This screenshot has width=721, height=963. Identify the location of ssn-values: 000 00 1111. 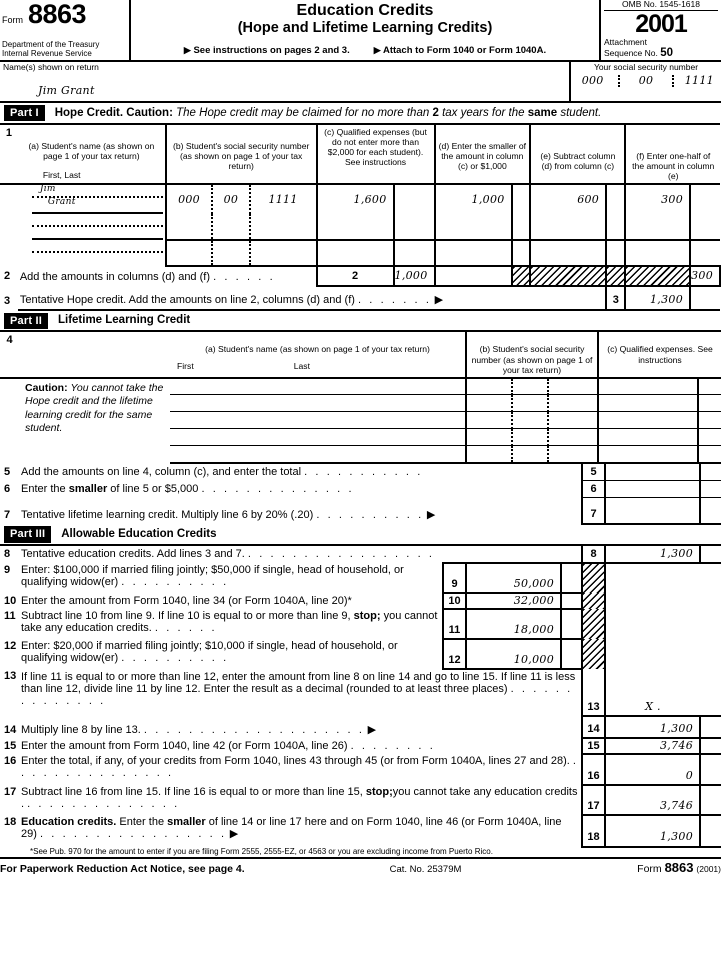
(646, 80).